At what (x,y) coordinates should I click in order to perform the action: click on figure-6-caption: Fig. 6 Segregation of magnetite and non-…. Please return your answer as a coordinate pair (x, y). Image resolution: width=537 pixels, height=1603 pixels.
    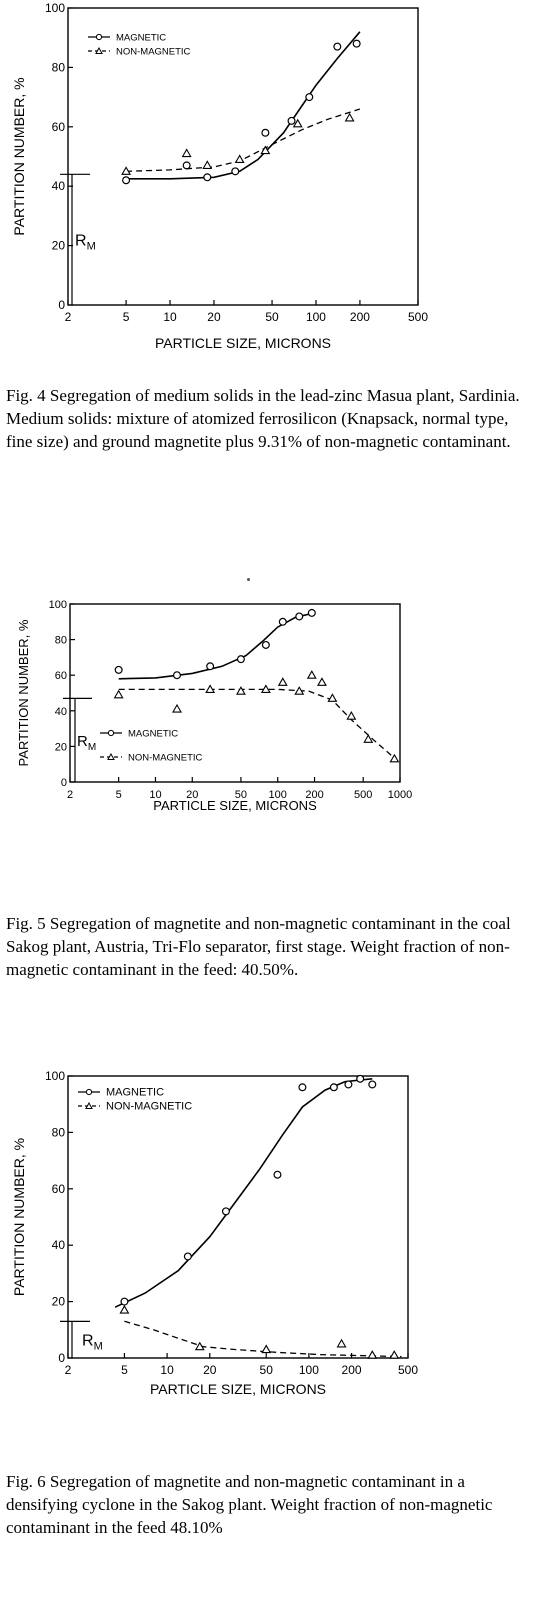
    Looking at the image, I should click on (249, 1504).